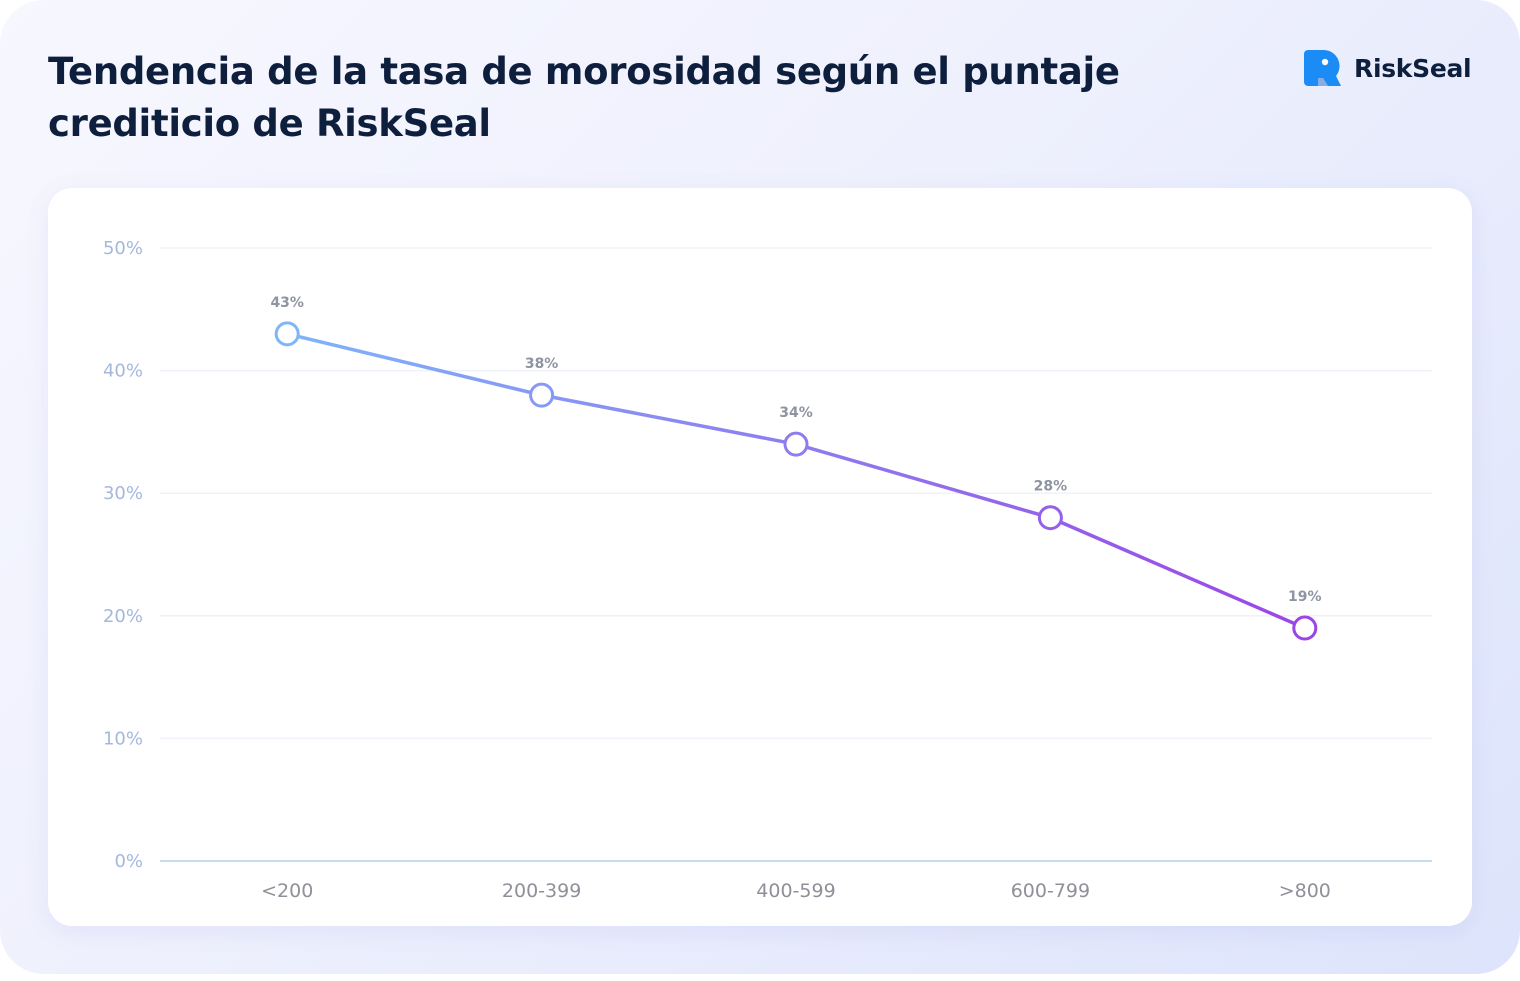  What do you see at coordinates (1050, 891) in the screenshot?
I see `x-tick-label: 600-799` at bounding box center [1050, 891].